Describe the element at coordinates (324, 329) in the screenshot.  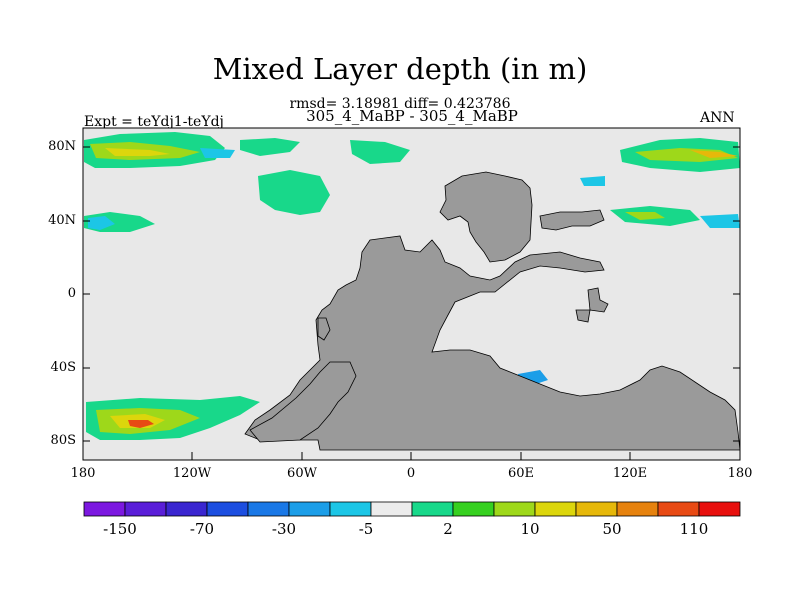
I see `land-central-america` at that location.